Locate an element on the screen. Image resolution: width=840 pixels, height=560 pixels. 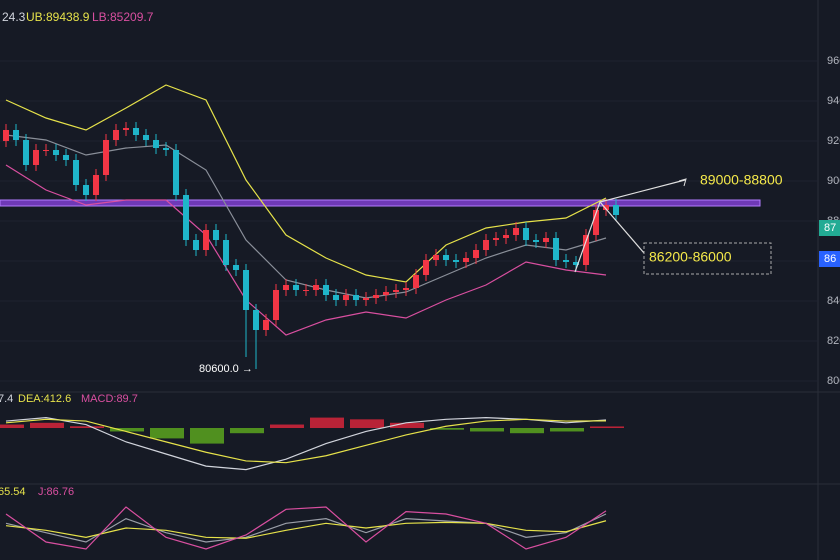
j-label: J:86.76 is located at coordinates (56, 492).